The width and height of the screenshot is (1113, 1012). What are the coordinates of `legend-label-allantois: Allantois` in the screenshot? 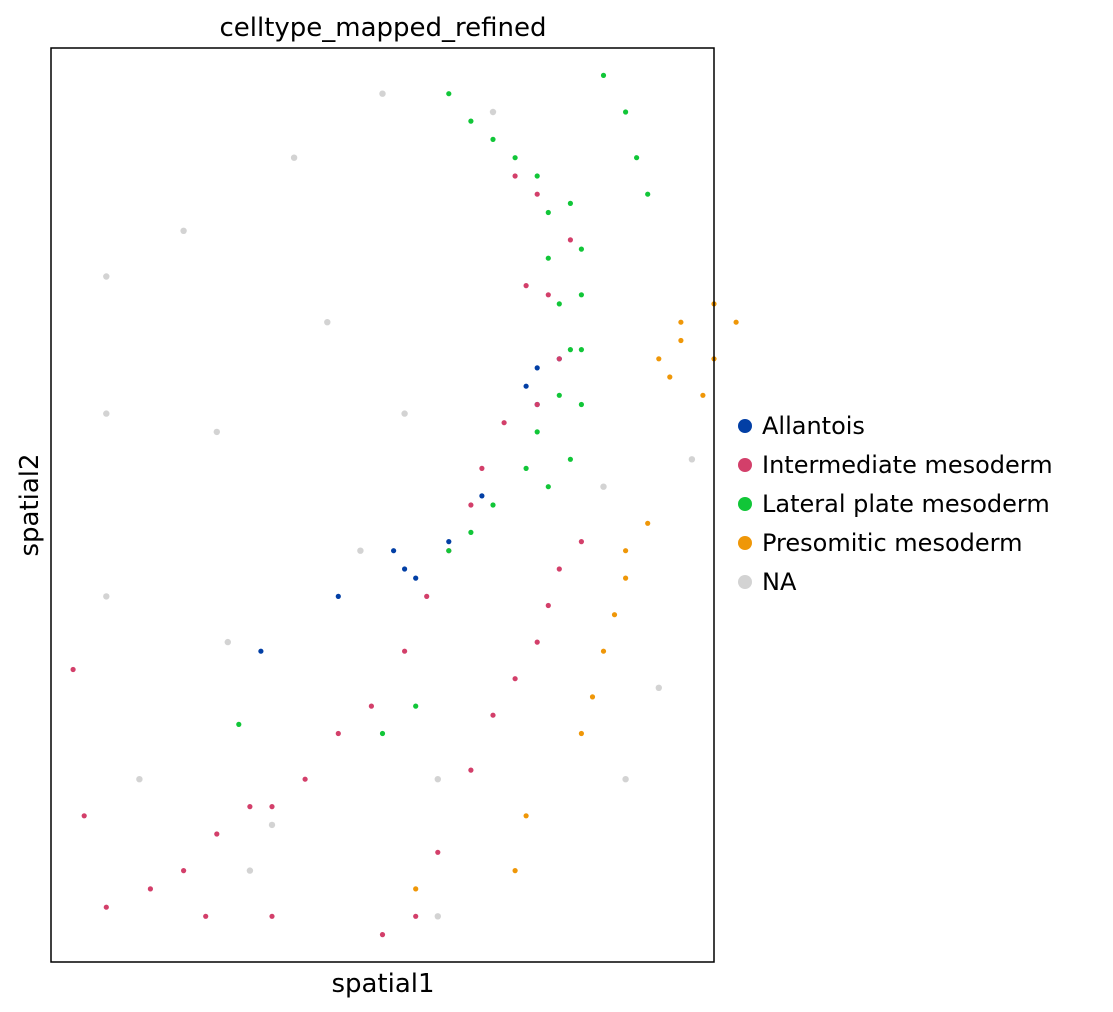 It's located at (813, 426).